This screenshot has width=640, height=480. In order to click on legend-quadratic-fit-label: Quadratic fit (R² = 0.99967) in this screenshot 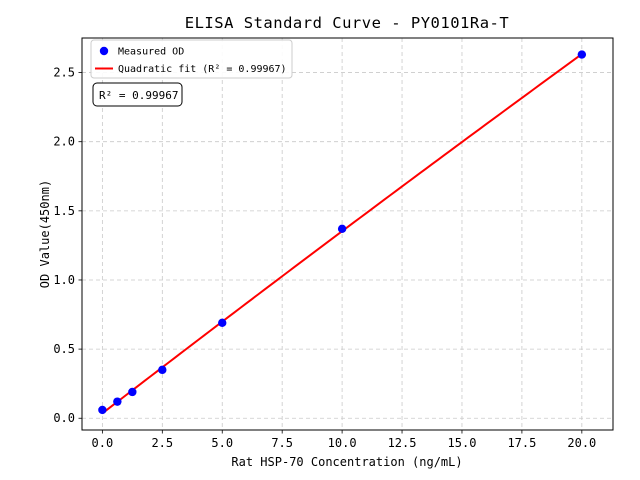, I will do `click(202, 69)`.